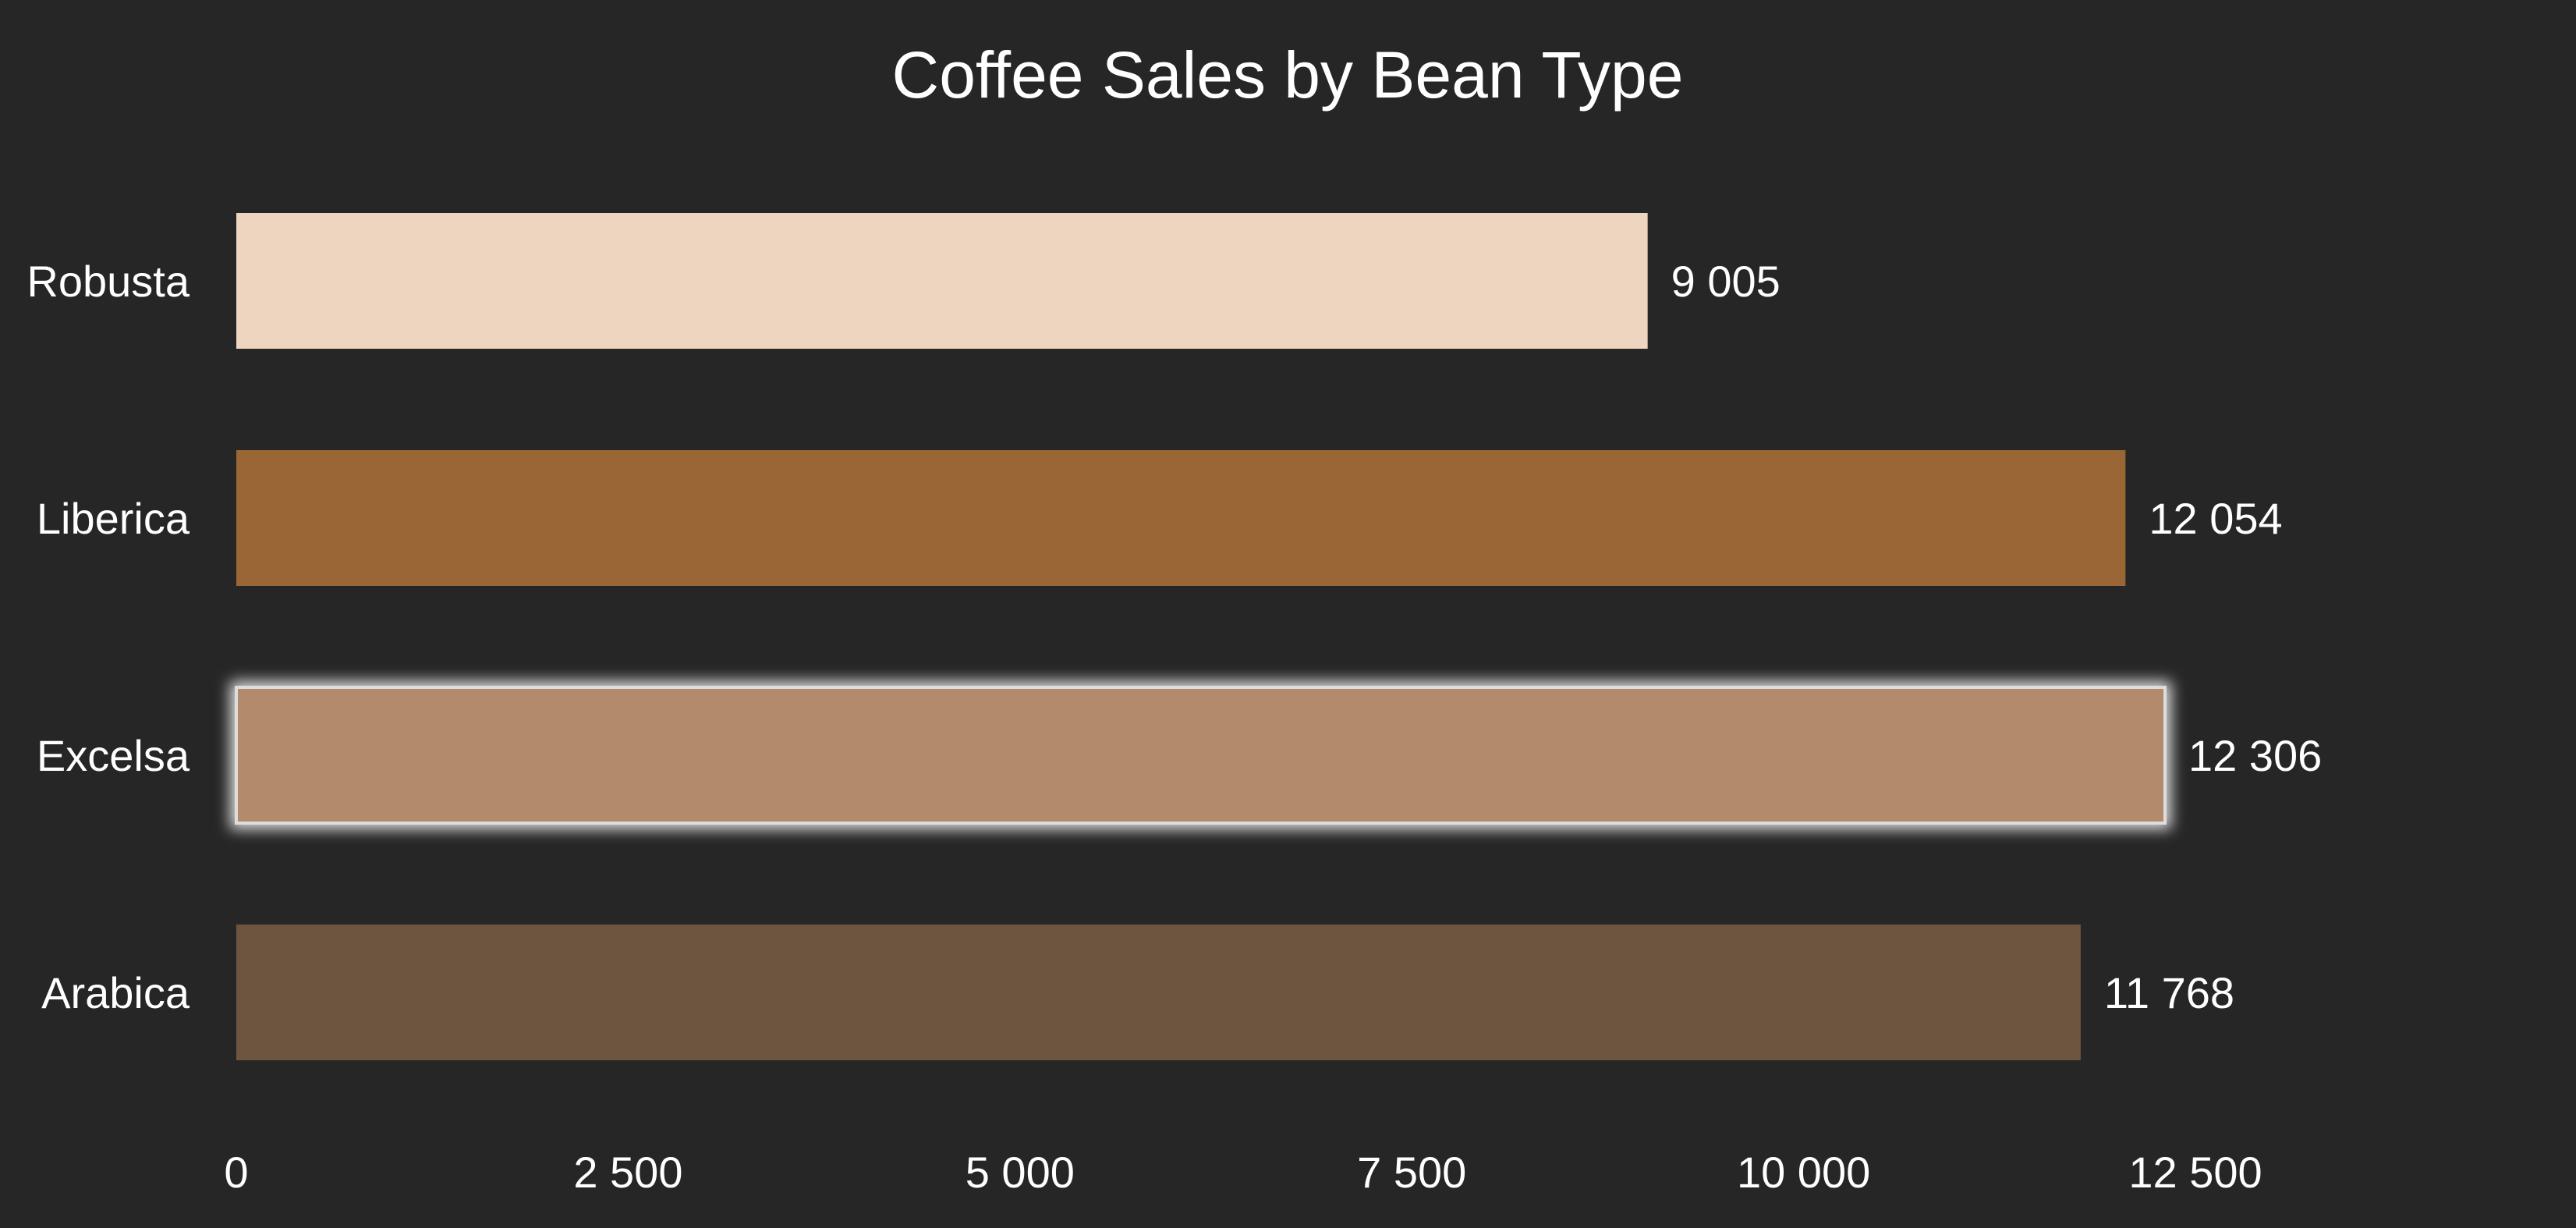 The height and width of the screenshot is (1228, 2576). What do you see at coordinates (1288, 75) in the screenshot?
I see `chart-title: Coffee Sales by Bean Type` at bounding box center [1288, 75].